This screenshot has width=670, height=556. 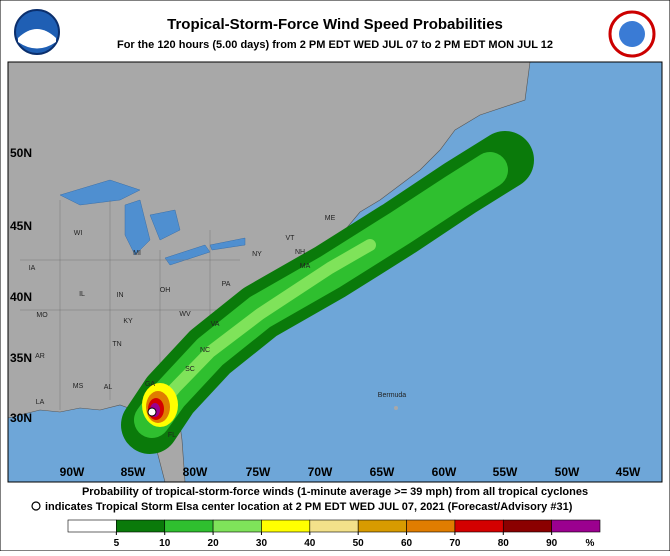 What do you see at coordinates (82, 294) in the screenshot?
I see `place-label: IL` at bounding box center [82, 294].